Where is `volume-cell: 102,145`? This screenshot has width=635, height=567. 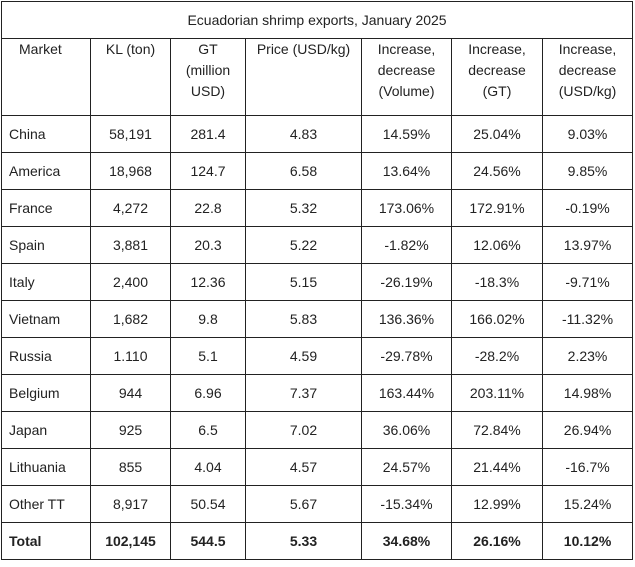
volume-cell: 102,145 is located at coordinates (130, 541).